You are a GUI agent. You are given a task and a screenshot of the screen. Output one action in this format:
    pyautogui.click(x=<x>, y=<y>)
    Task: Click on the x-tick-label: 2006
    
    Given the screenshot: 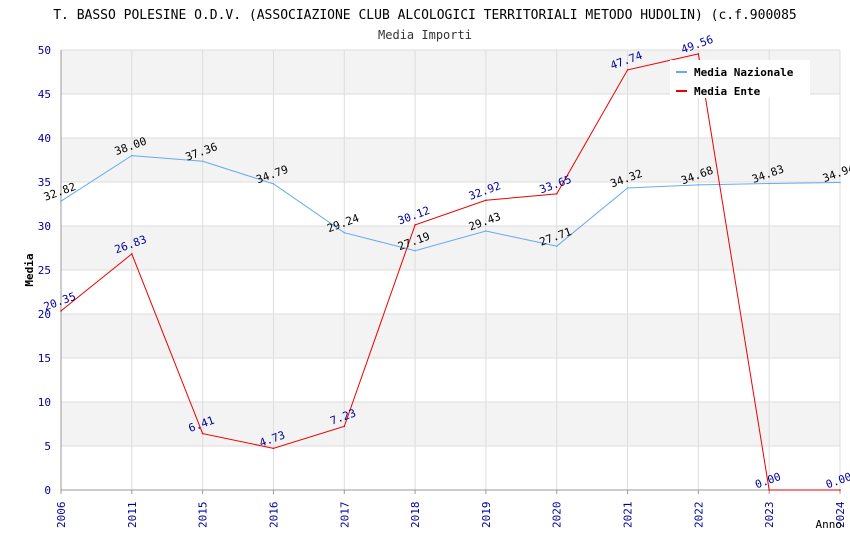 What is the action you would take?
    pyautogui.click(x=61, y=515)
    